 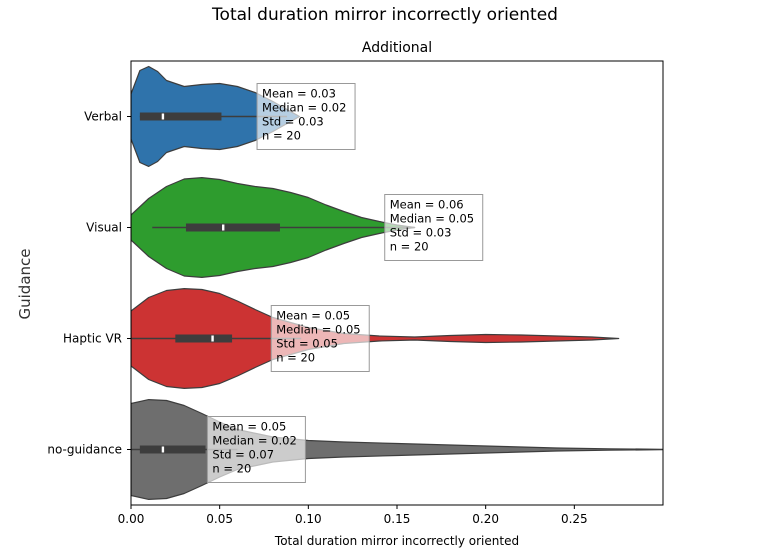 What do you see at coordinates (243, 455) in the screenshot?
I see `stats-line: Std = 0.07` at bounding box center [243, 455].